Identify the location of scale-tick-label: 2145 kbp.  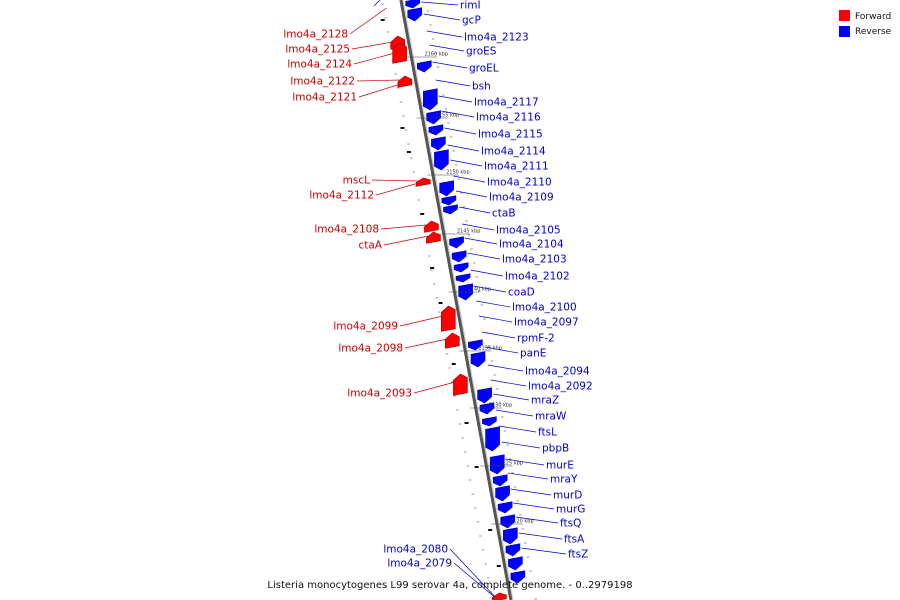
(469, 232).